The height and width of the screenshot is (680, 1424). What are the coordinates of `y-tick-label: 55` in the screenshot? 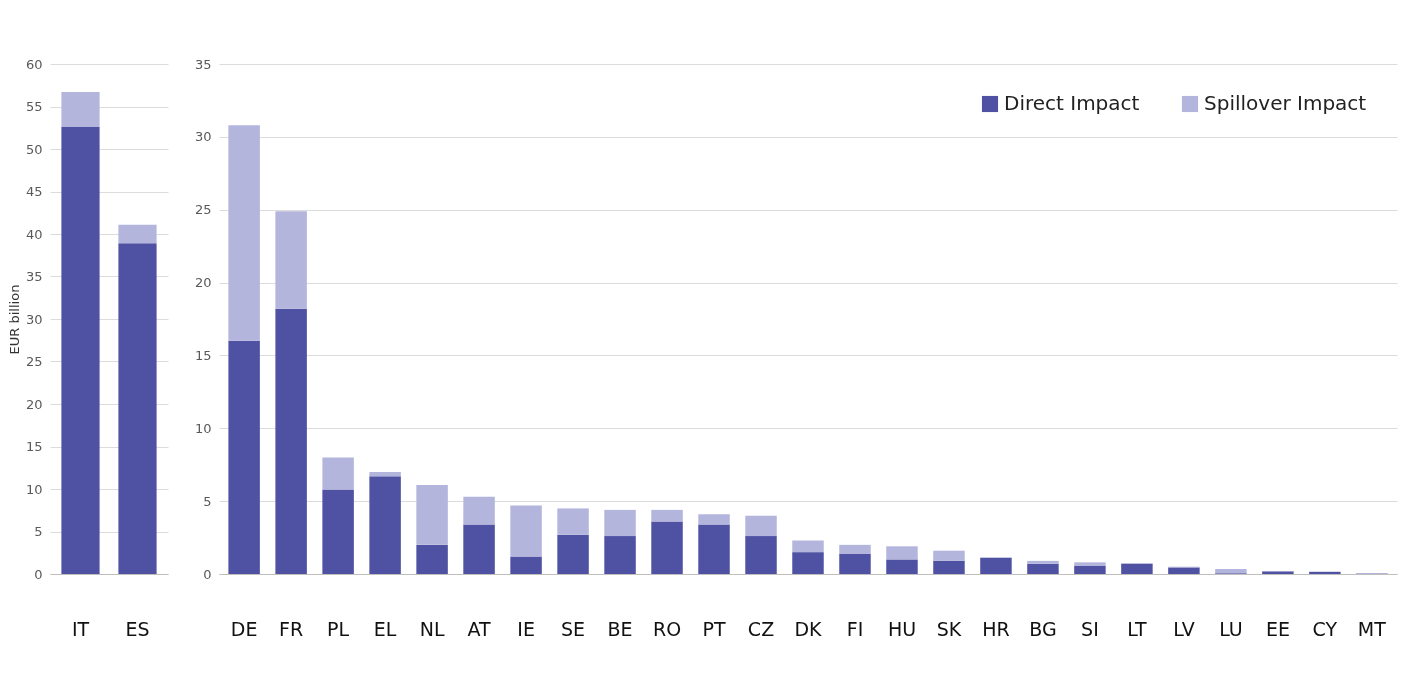 It's located at (34, 106).